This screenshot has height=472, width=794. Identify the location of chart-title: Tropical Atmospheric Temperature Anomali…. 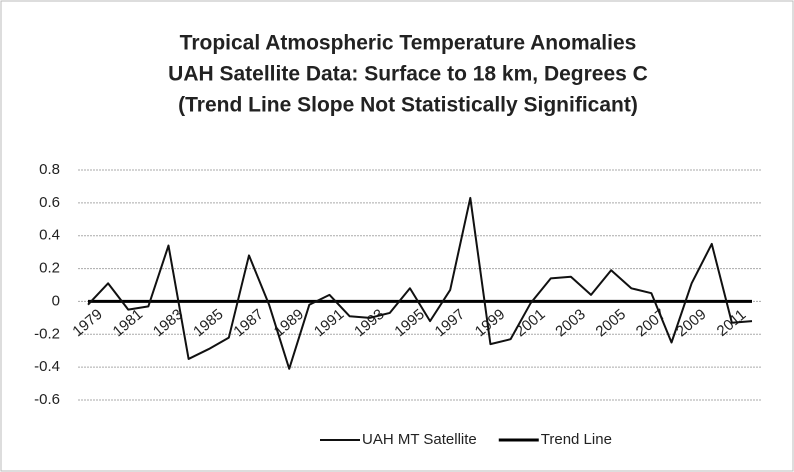
(408, 43).